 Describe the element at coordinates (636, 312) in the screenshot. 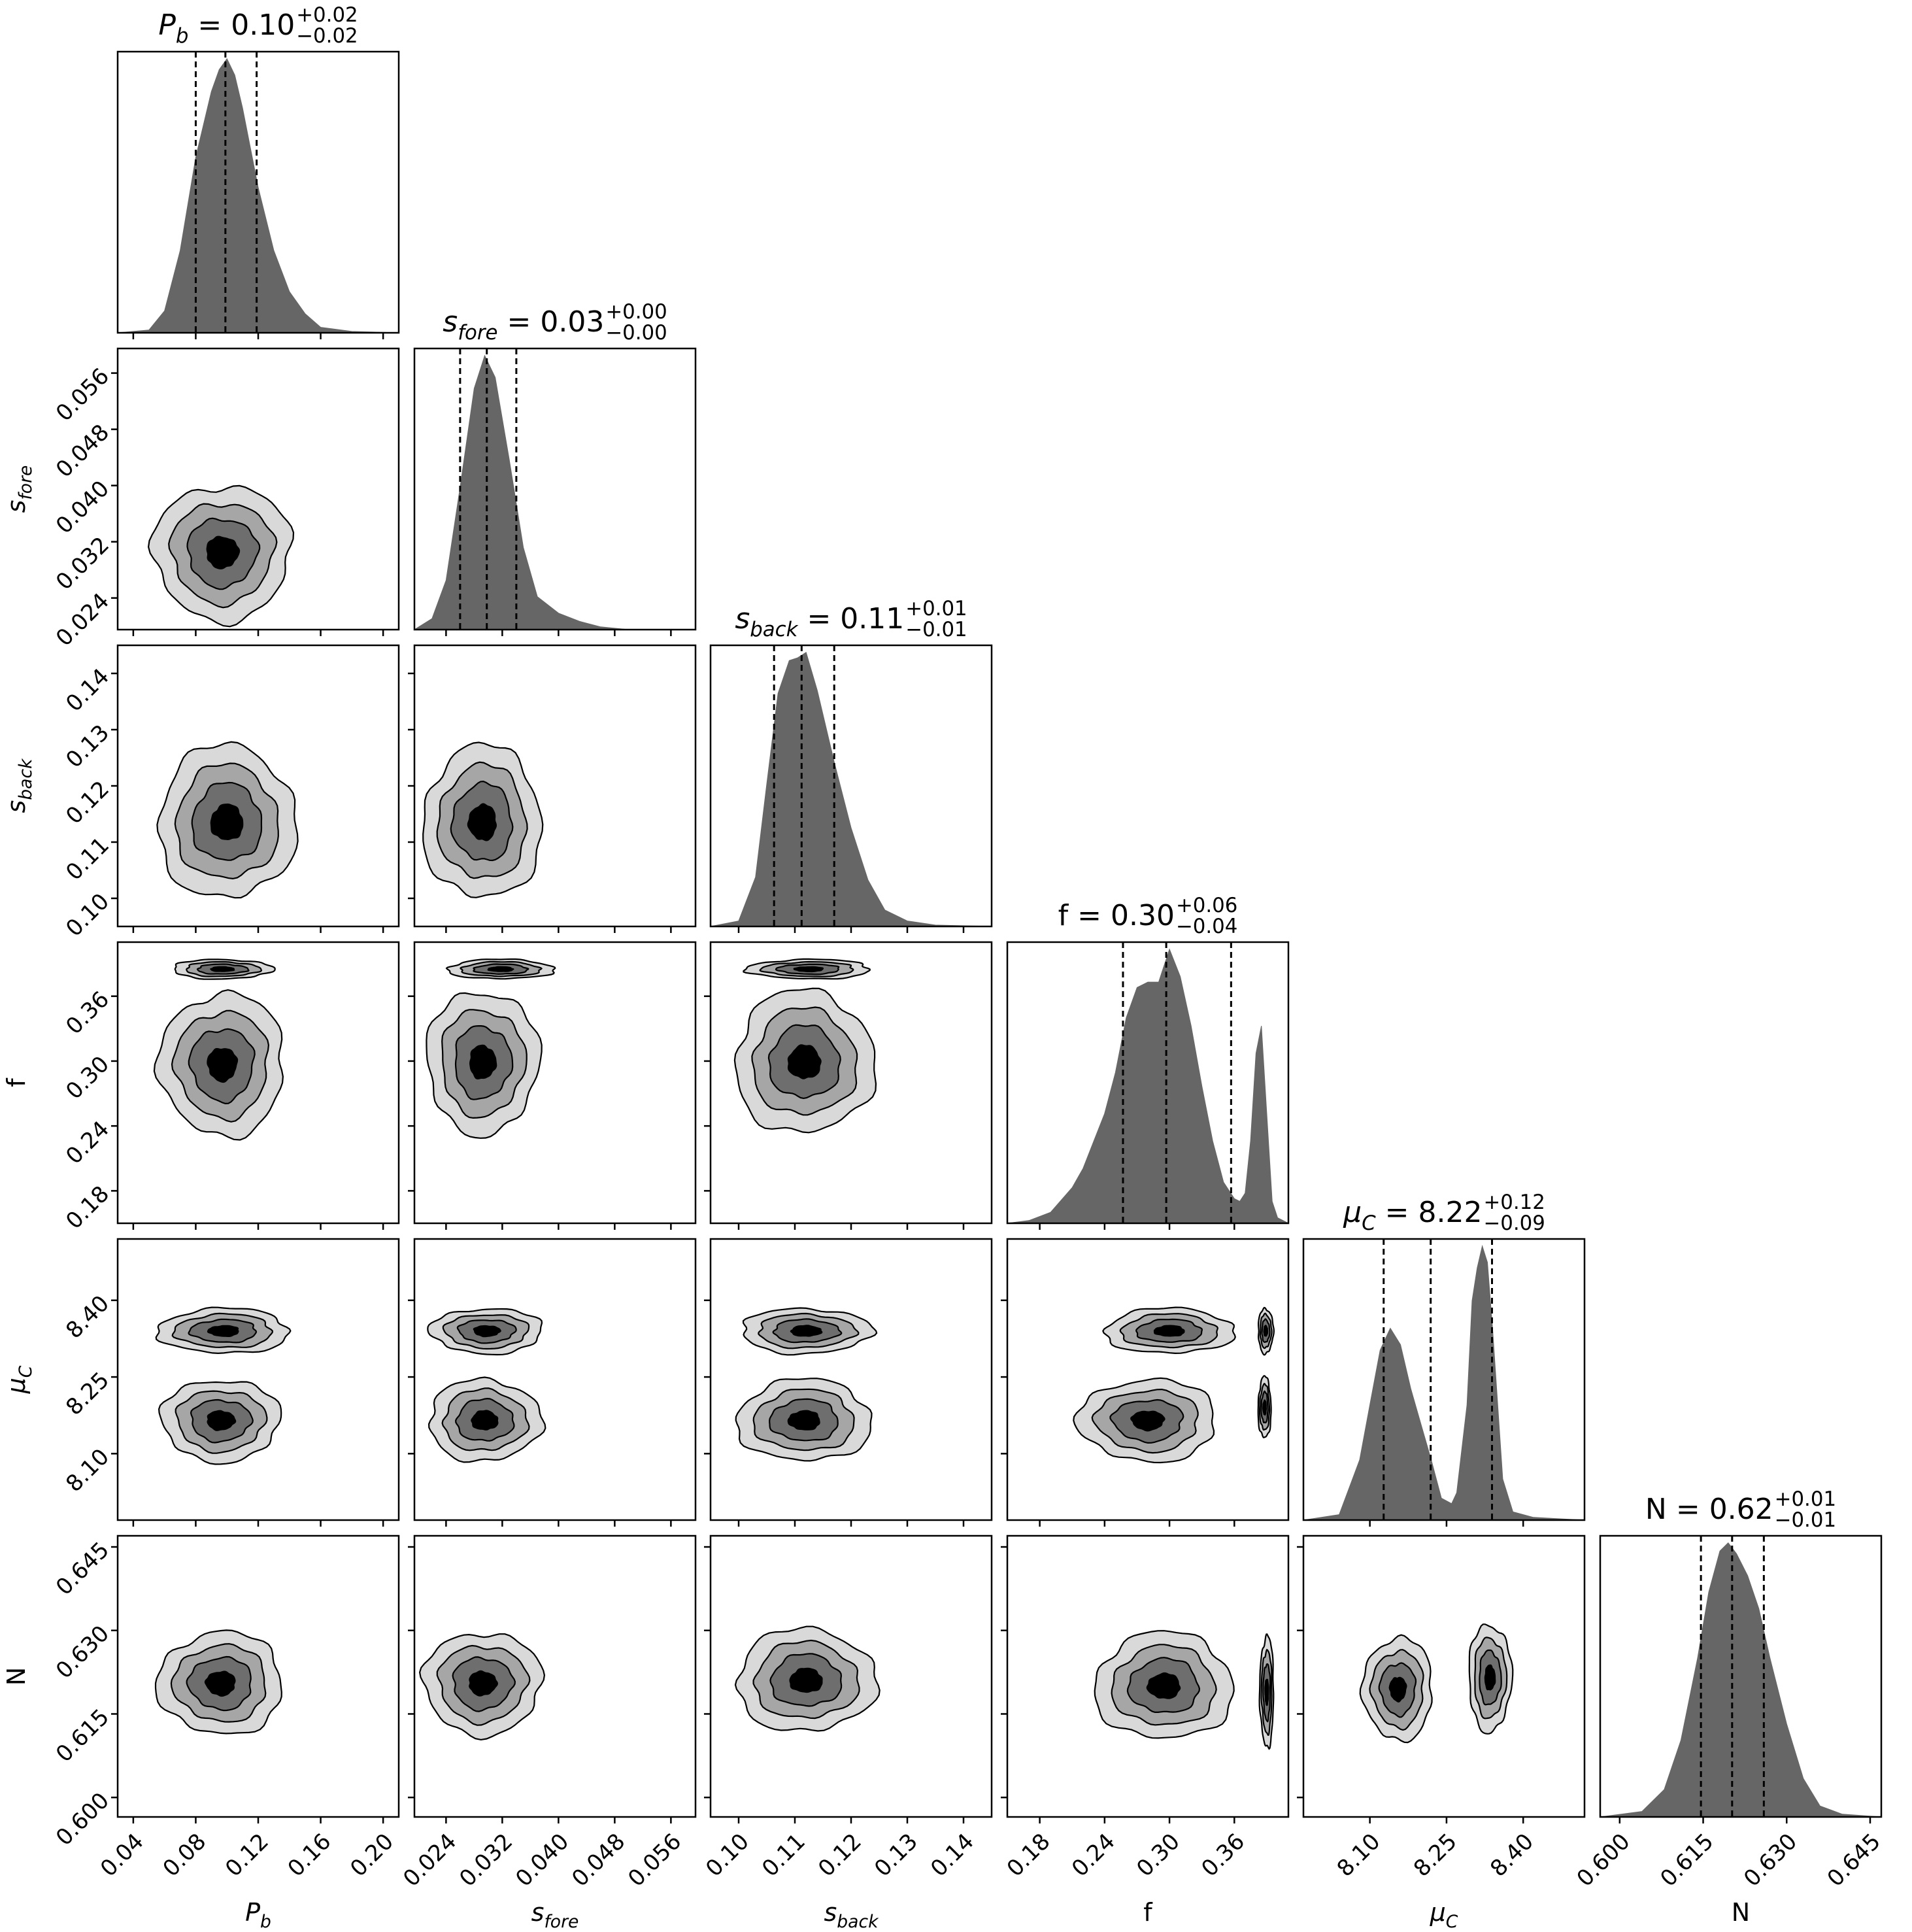

I see `title-plus-sfore: +0.00` at that location.